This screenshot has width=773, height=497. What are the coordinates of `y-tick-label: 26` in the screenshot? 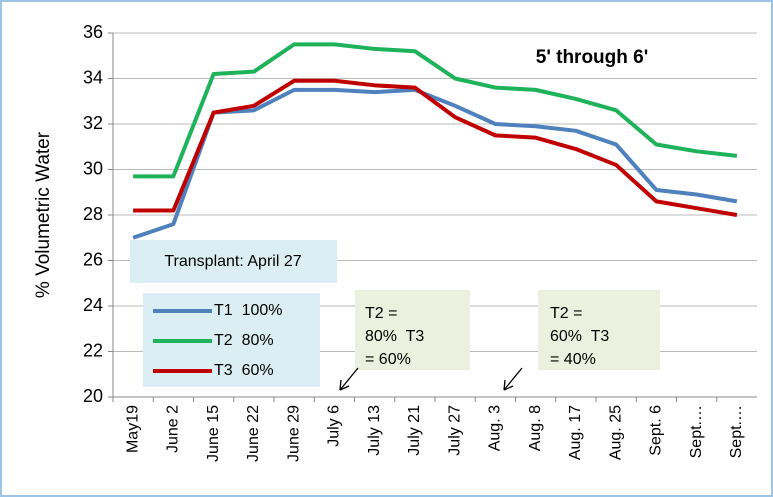 It's located at (93, 259).